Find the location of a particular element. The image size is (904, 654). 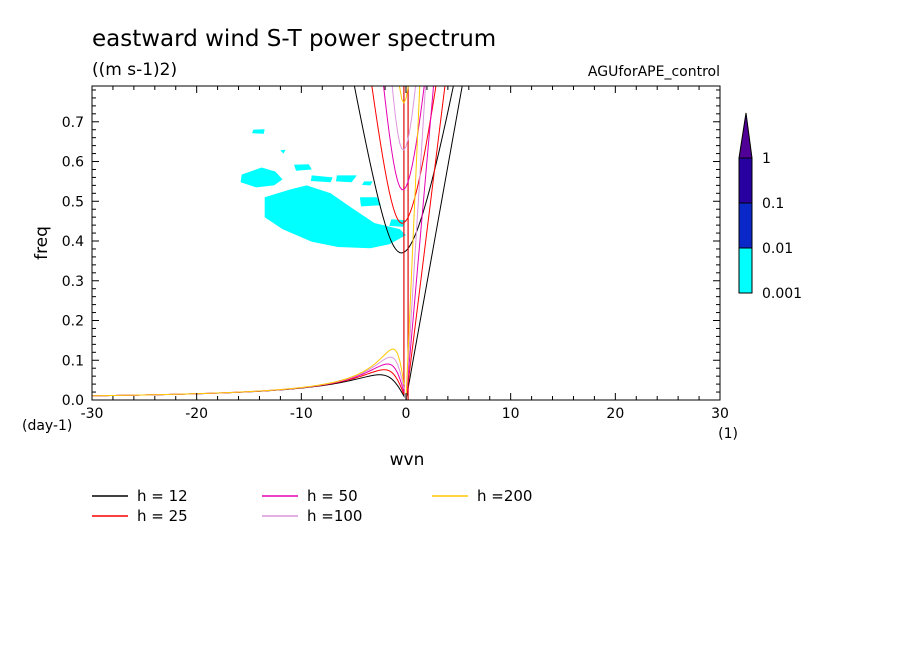

x-unit: (1) is located at coordinates (728, 434).